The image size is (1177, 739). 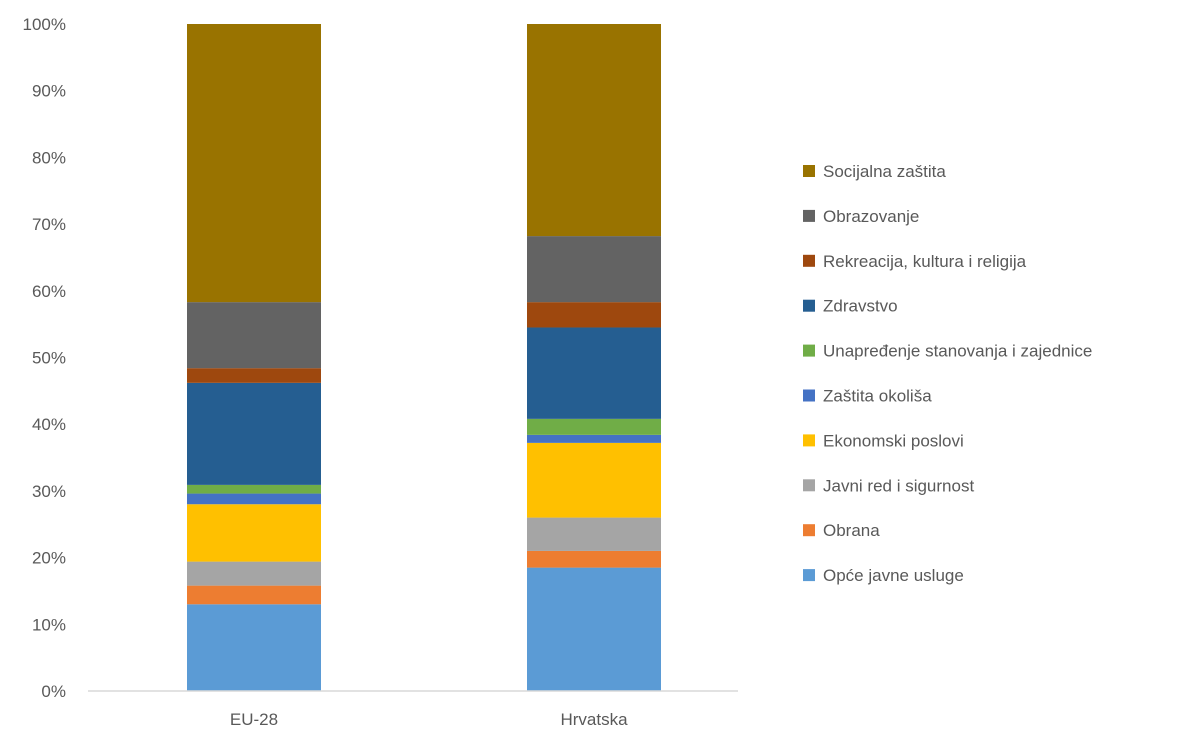 I want to click on legend-label: Opće javne usluge, so click(x=893, y=575).